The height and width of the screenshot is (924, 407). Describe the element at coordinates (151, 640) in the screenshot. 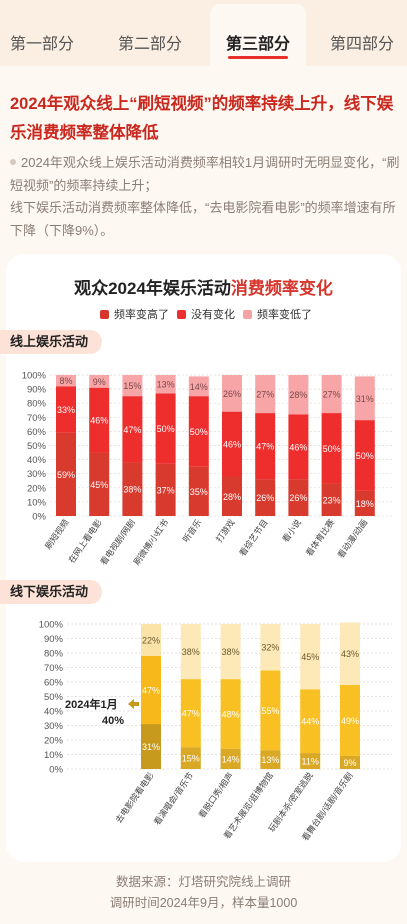

I see `data-label: 22%` at that location.